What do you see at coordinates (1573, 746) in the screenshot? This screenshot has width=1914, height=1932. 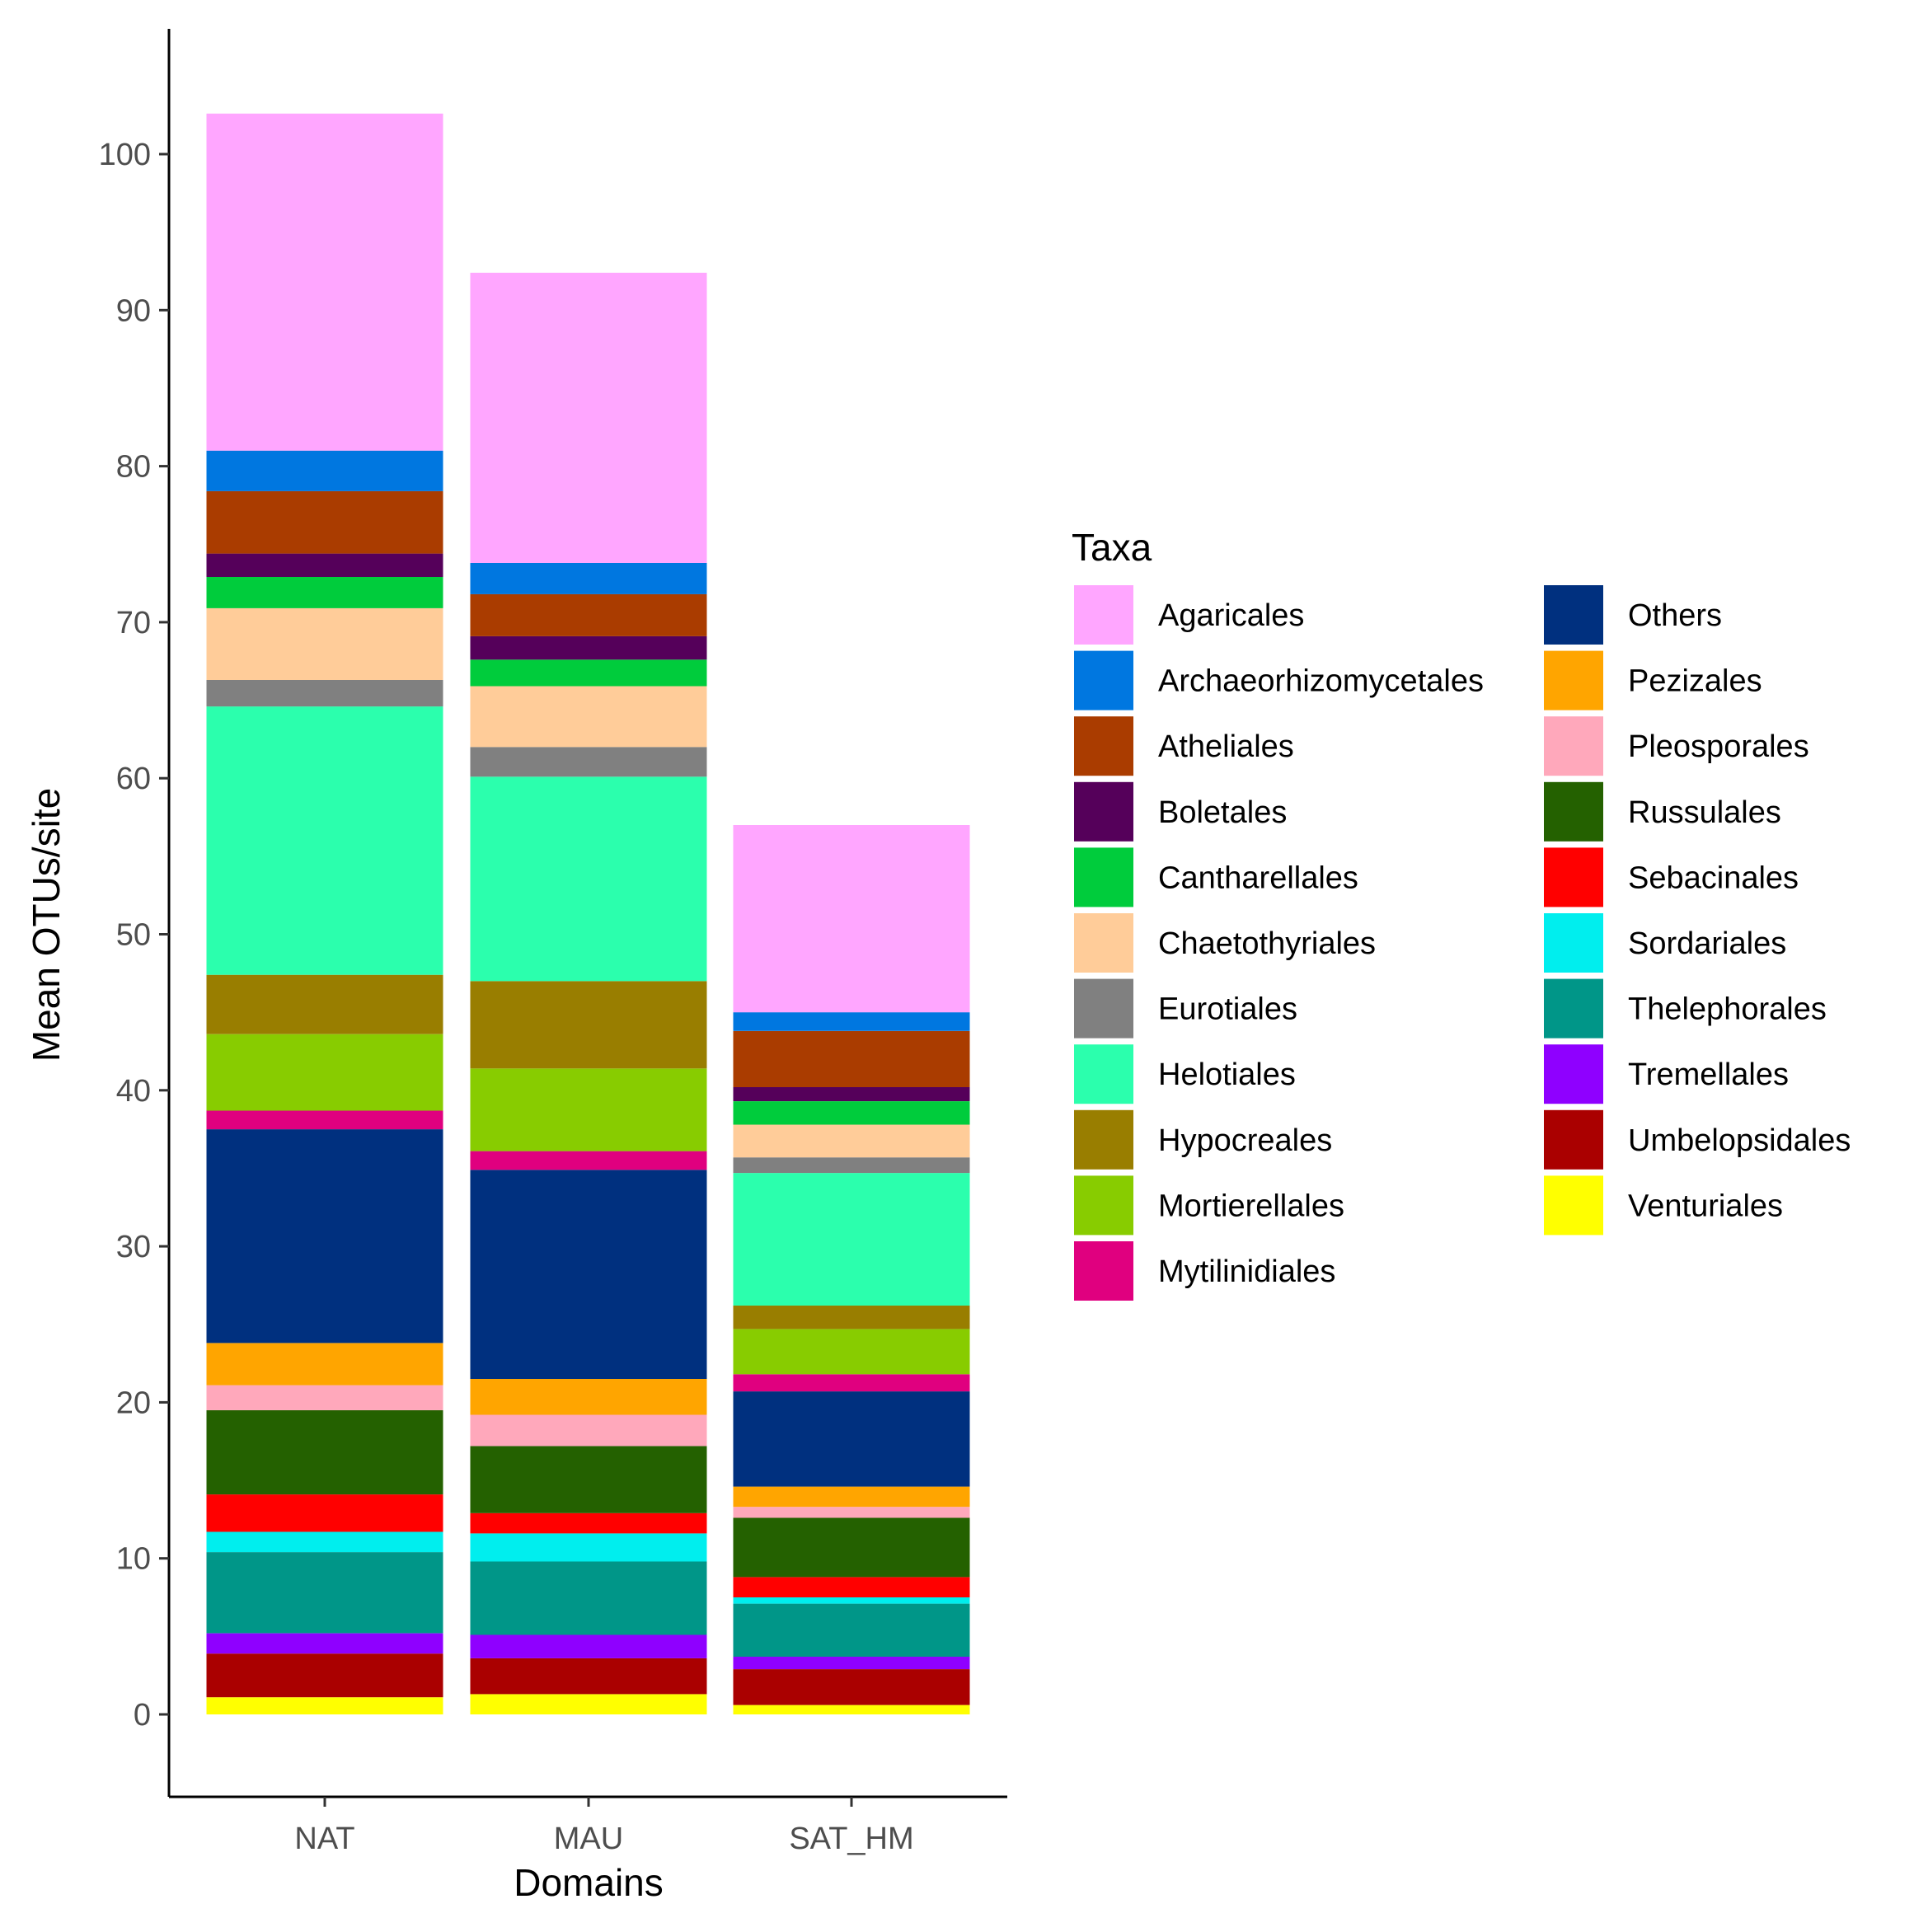 I see `legend-key-pleosporales` at bounding box center [1573, 746].